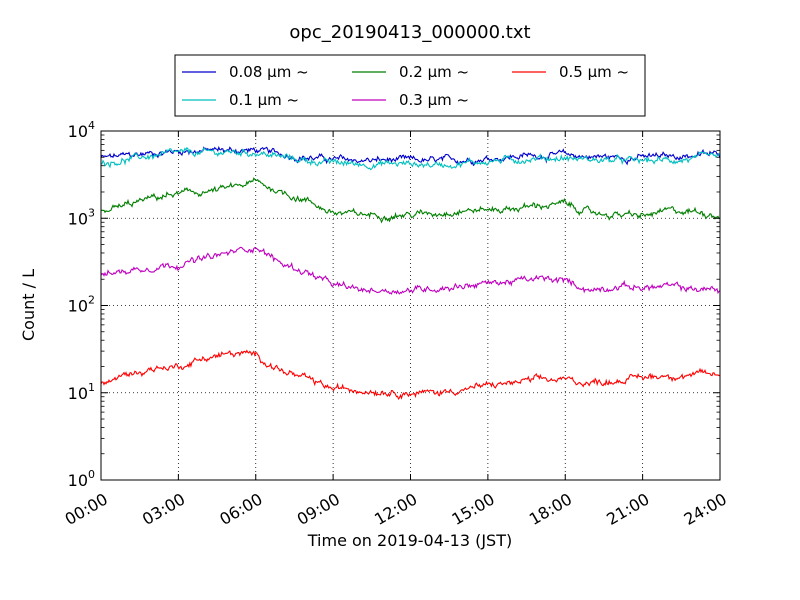 The image size is (800, 600). What do you see at coordinates (594, 72) in the screenshot?
I see `legend-entry: 0.5 μm ~` at bounding box center [594, 72].